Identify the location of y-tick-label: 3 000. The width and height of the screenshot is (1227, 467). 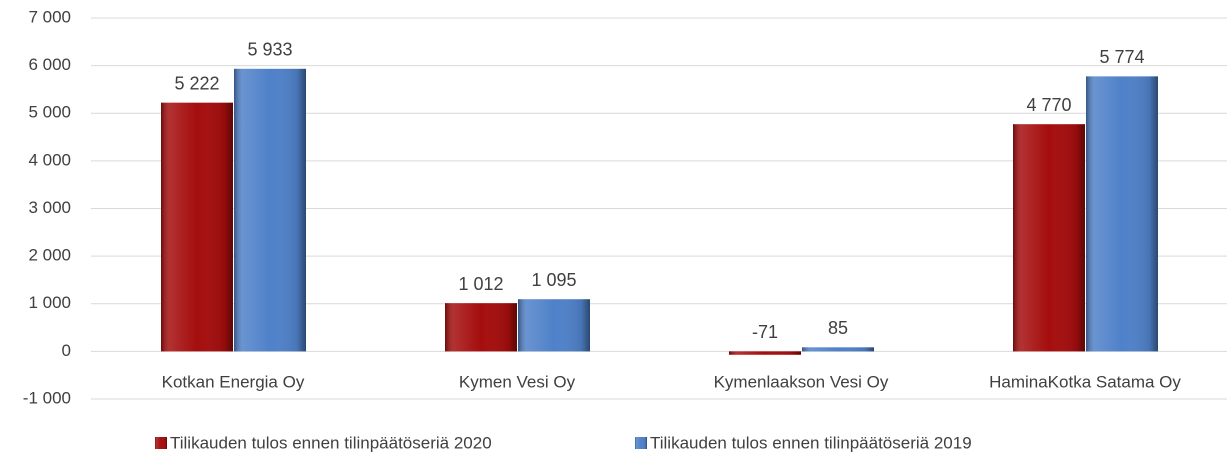
(49, 207).